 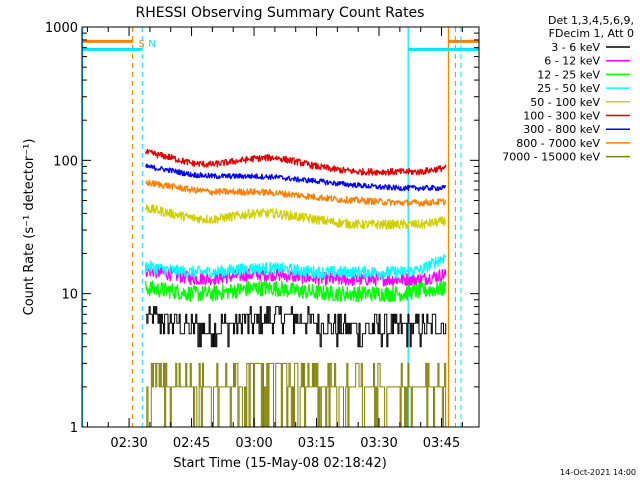 I want to click on x-tick-label: 02:30, so click(x=128, y=443).